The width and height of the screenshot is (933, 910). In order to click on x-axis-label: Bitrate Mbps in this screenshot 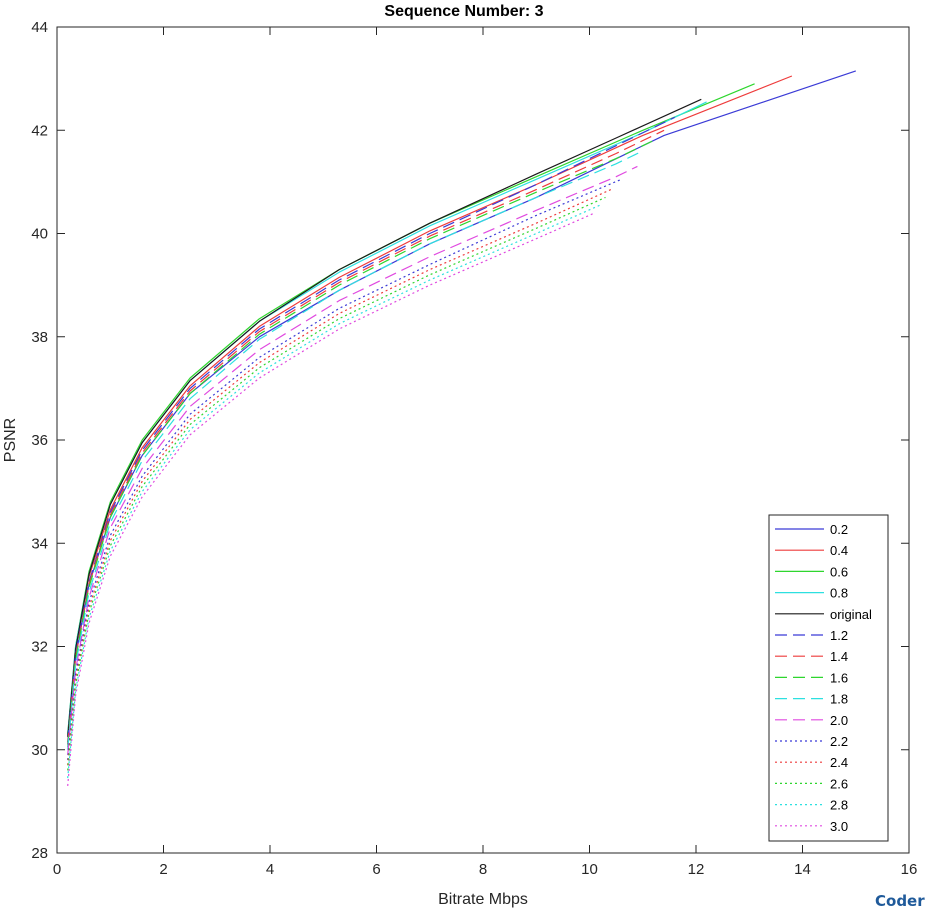, I will do `click(483, 899)`.